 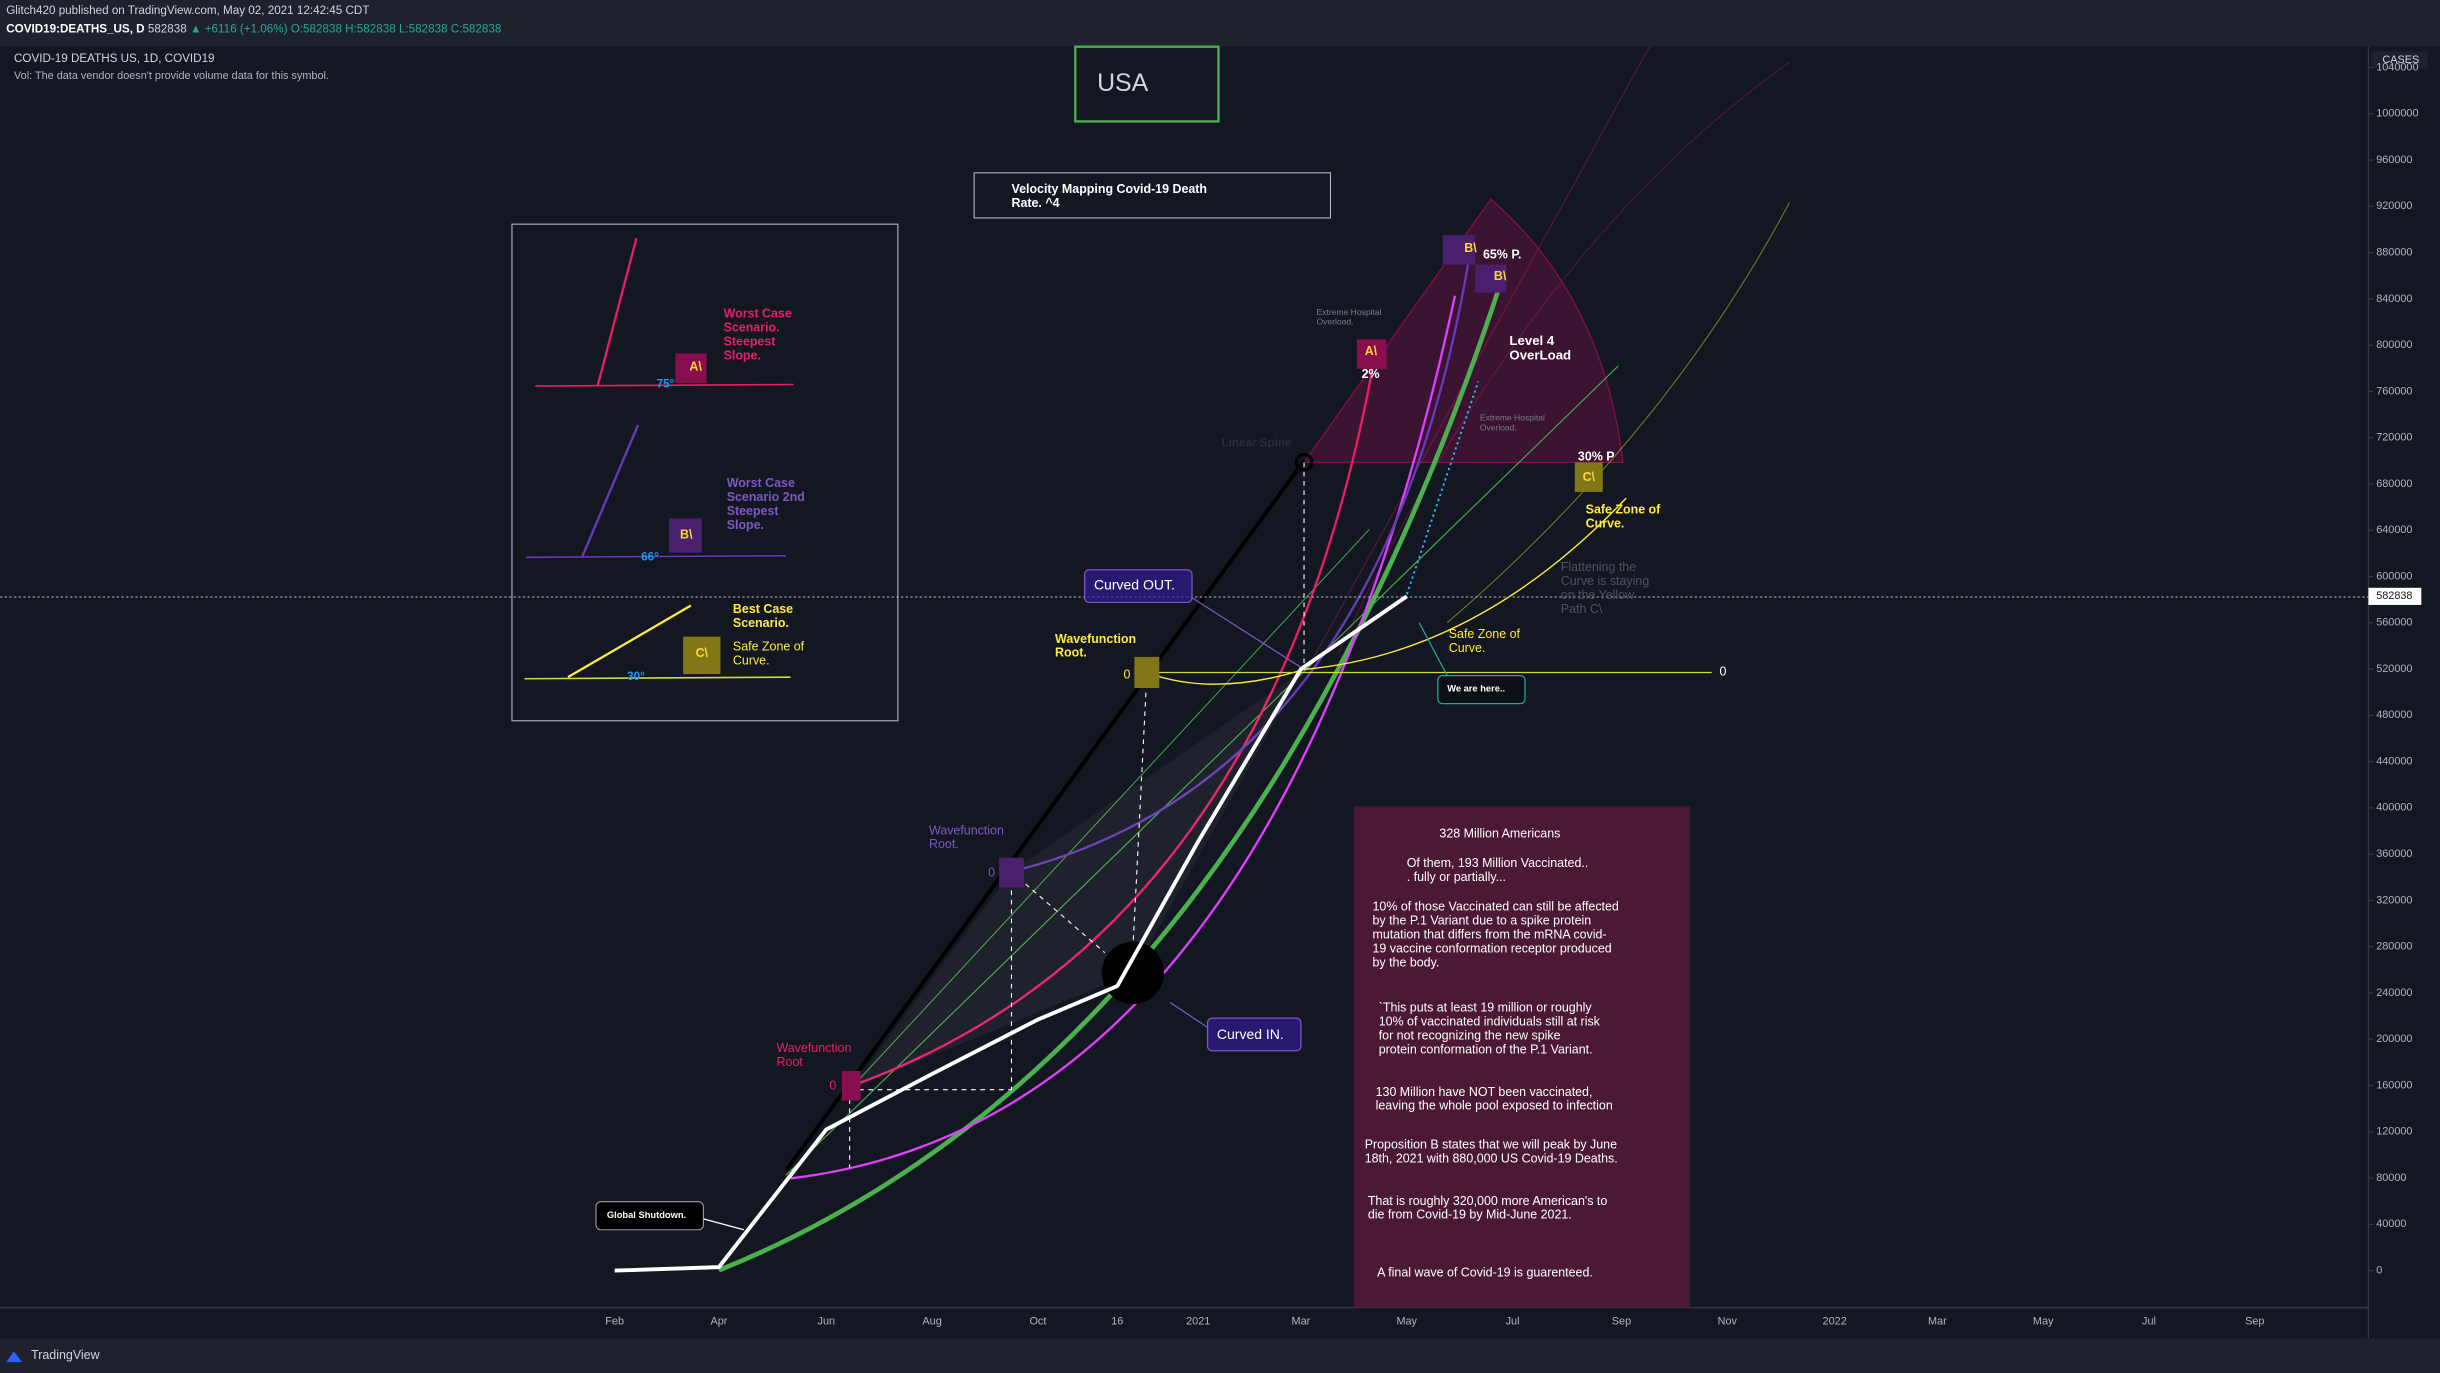 What do you see at coordinates (650, 556) in the screenshot?
I see `annotation: 66°` at bounding box center [650, 556].